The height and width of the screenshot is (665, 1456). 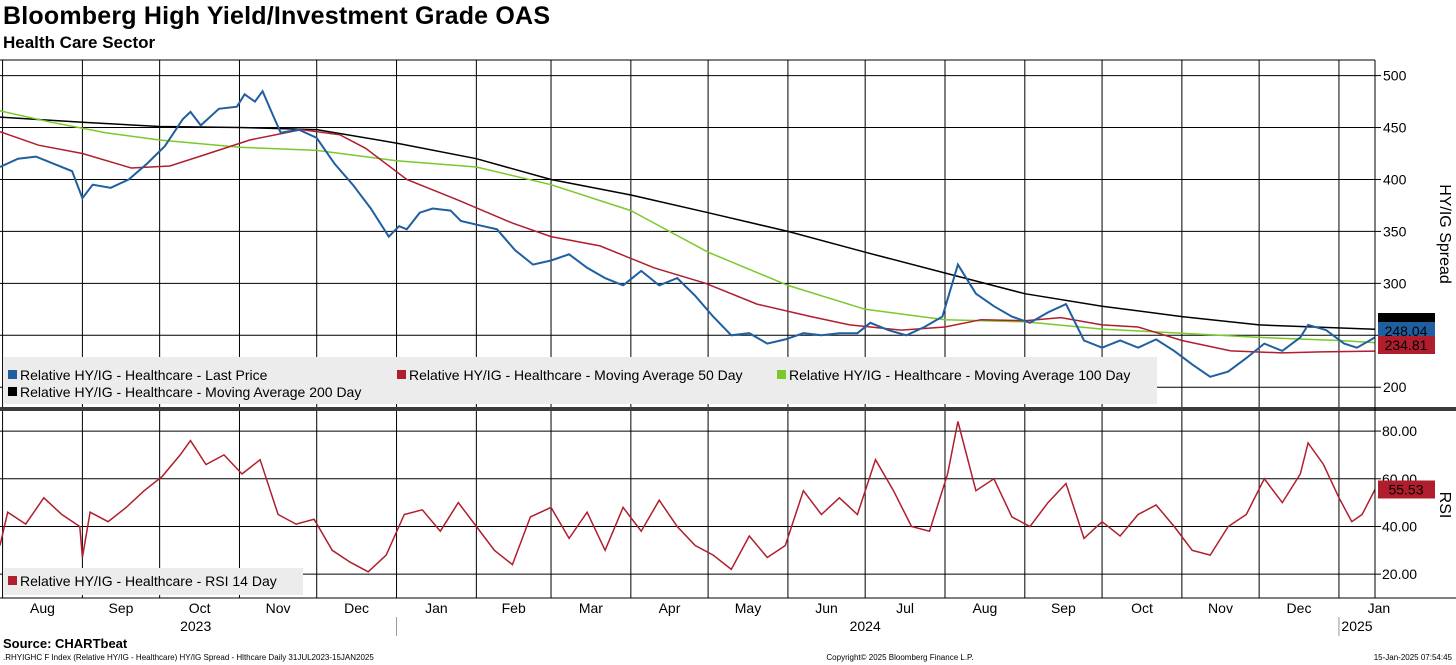 I want to click on x-tick-label: Jun, so click(x=826, y=608).